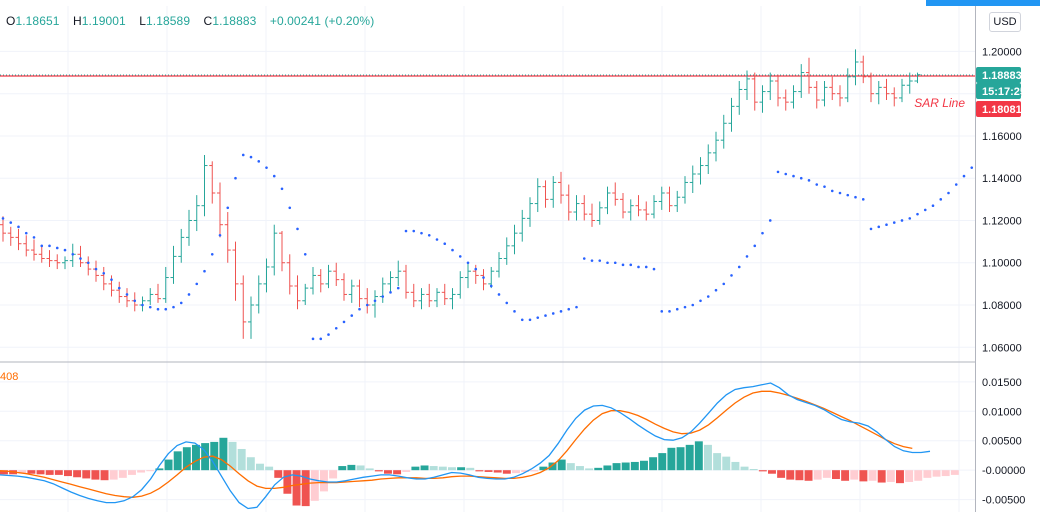 The image size is (1040, 512). What do you see at coordinates (1005, 22) in the screenshot?
I see `currency-button: USD` at bounding box center [1005, 22].